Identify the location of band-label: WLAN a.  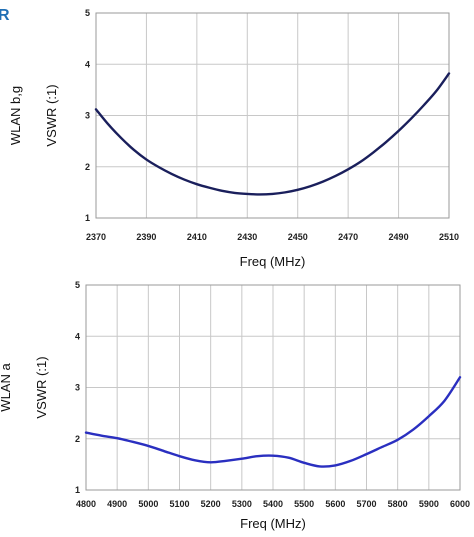
(6, 387).